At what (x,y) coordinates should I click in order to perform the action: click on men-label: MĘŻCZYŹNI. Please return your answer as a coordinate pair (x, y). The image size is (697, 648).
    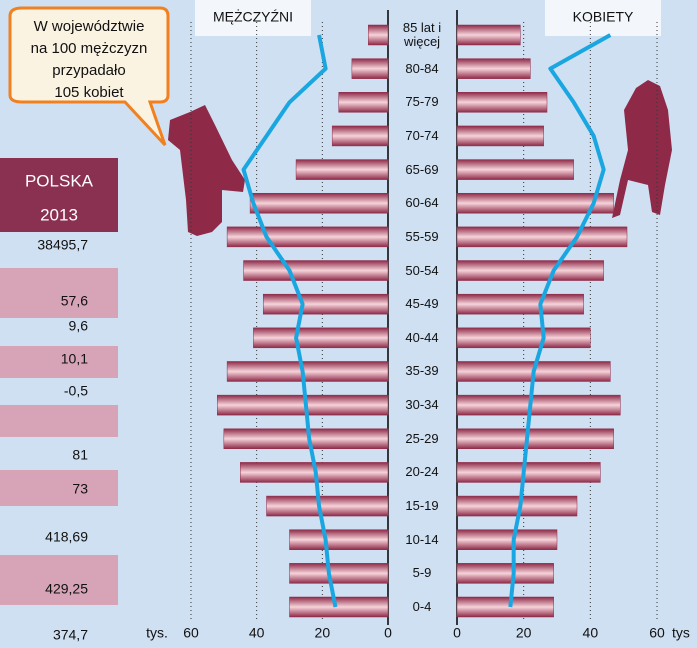
    Looking at the image, I should click on (253, 16).